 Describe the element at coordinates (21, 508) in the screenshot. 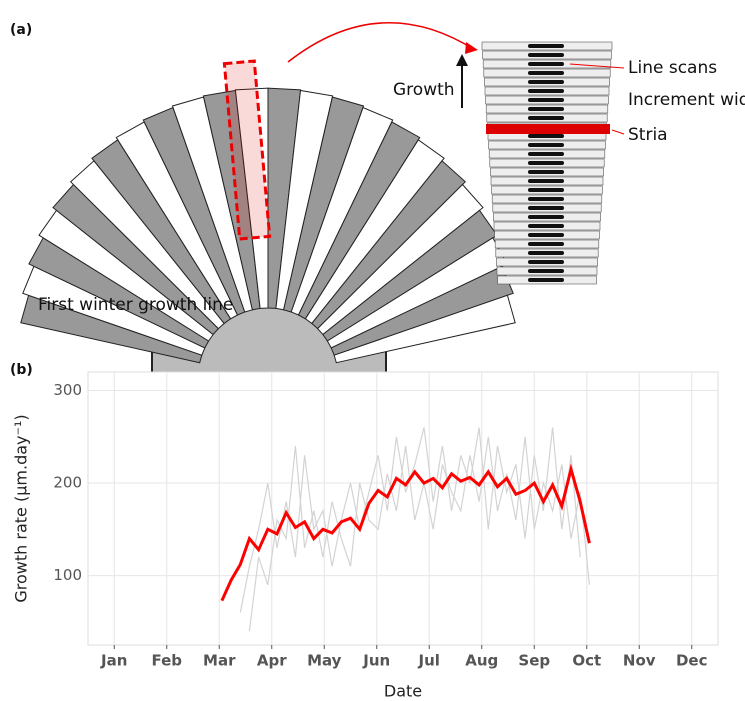

I see `y-axis-label: Growth rate (µm.day⁻¹)` at that location.